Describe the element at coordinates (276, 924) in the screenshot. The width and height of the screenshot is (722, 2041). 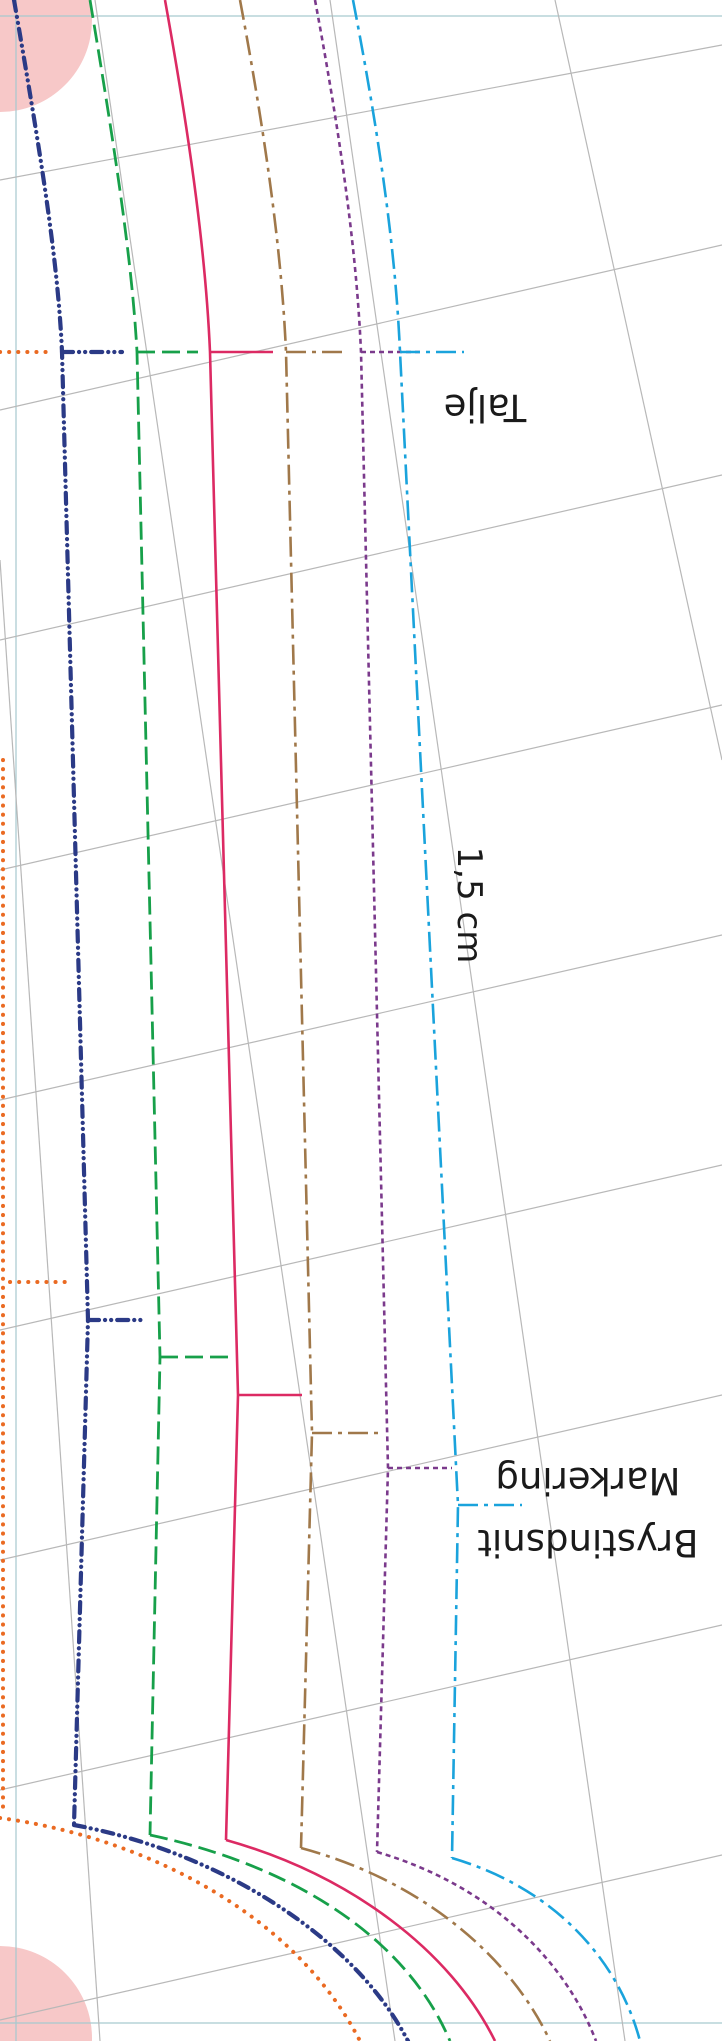
I see `brown-seam-line` at that location.